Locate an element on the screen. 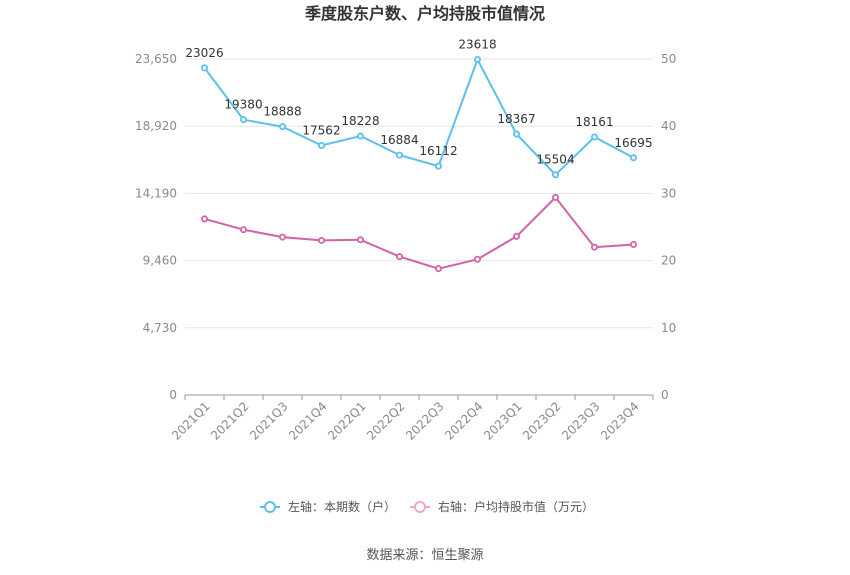  data-label: 18161 is located at coordinates (594, 122).